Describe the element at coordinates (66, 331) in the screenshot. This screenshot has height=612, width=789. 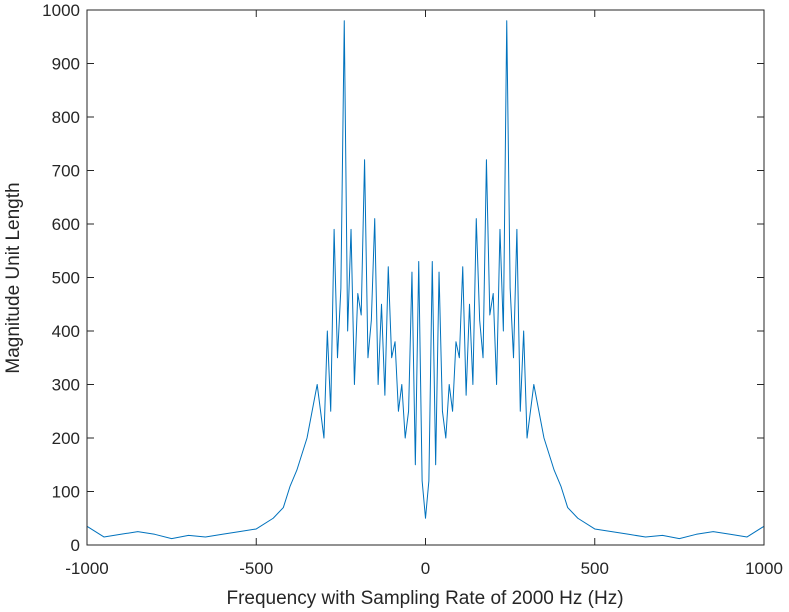
I see `y-tick-label: 400` at that location.